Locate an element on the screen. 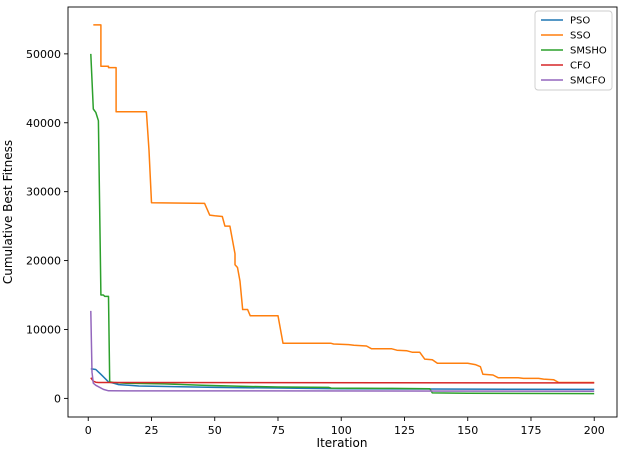 This screenshot has width=624, height=453. series-line-smcfo is located at coordinates (342, 351).